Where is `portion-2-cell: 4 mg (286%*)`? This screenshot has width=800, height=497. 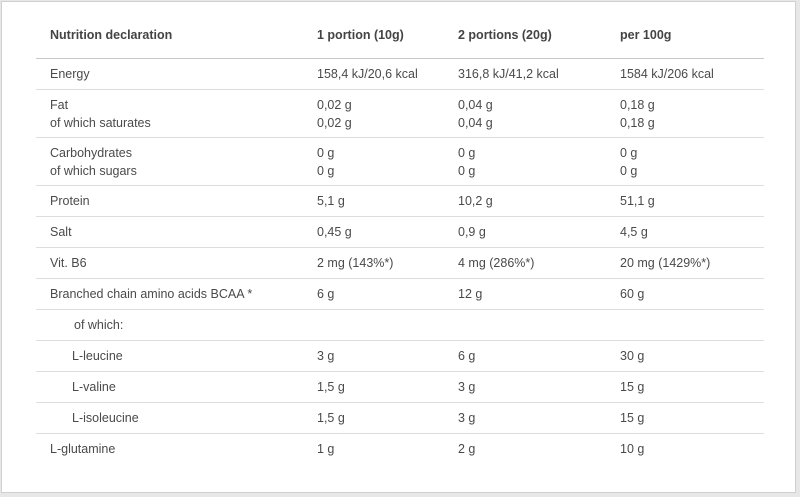
portion-2-cell: 4 mg (286%*) is located at coordinates (525, 263).